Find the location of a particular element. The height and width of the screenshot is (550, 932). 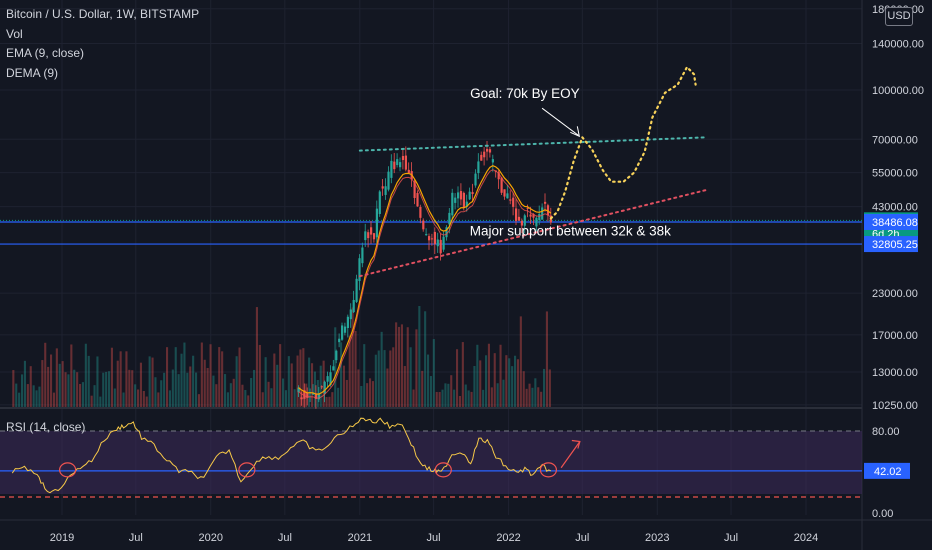

legend-dema: DEMA (9) is located at coordinates (32, 72).